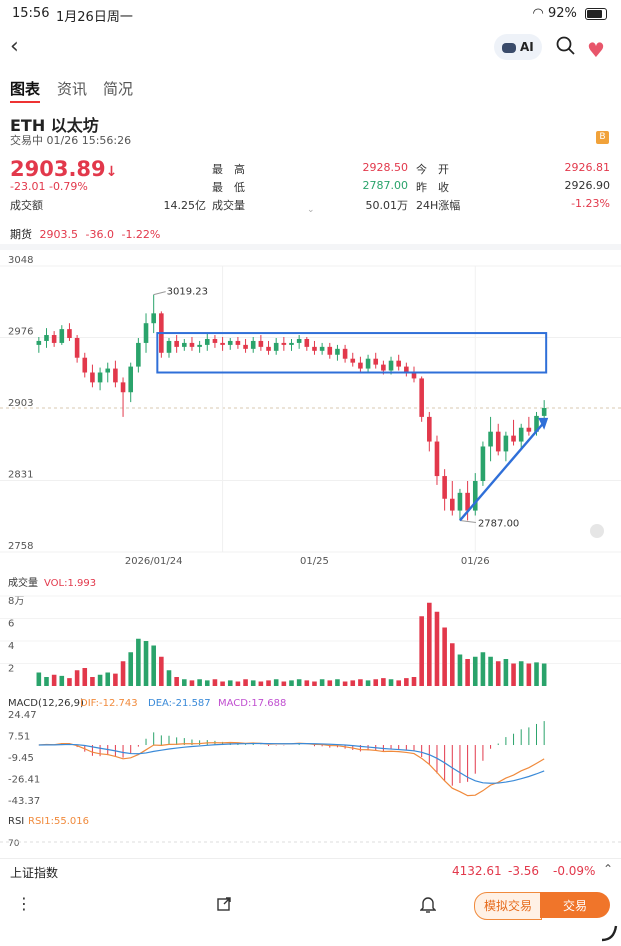 Image resolution: width=621 pixels, height=946 pixels. I want to click on futures-row: 期货 2903.5 -36.0 -1.22%, so click(87, 234).